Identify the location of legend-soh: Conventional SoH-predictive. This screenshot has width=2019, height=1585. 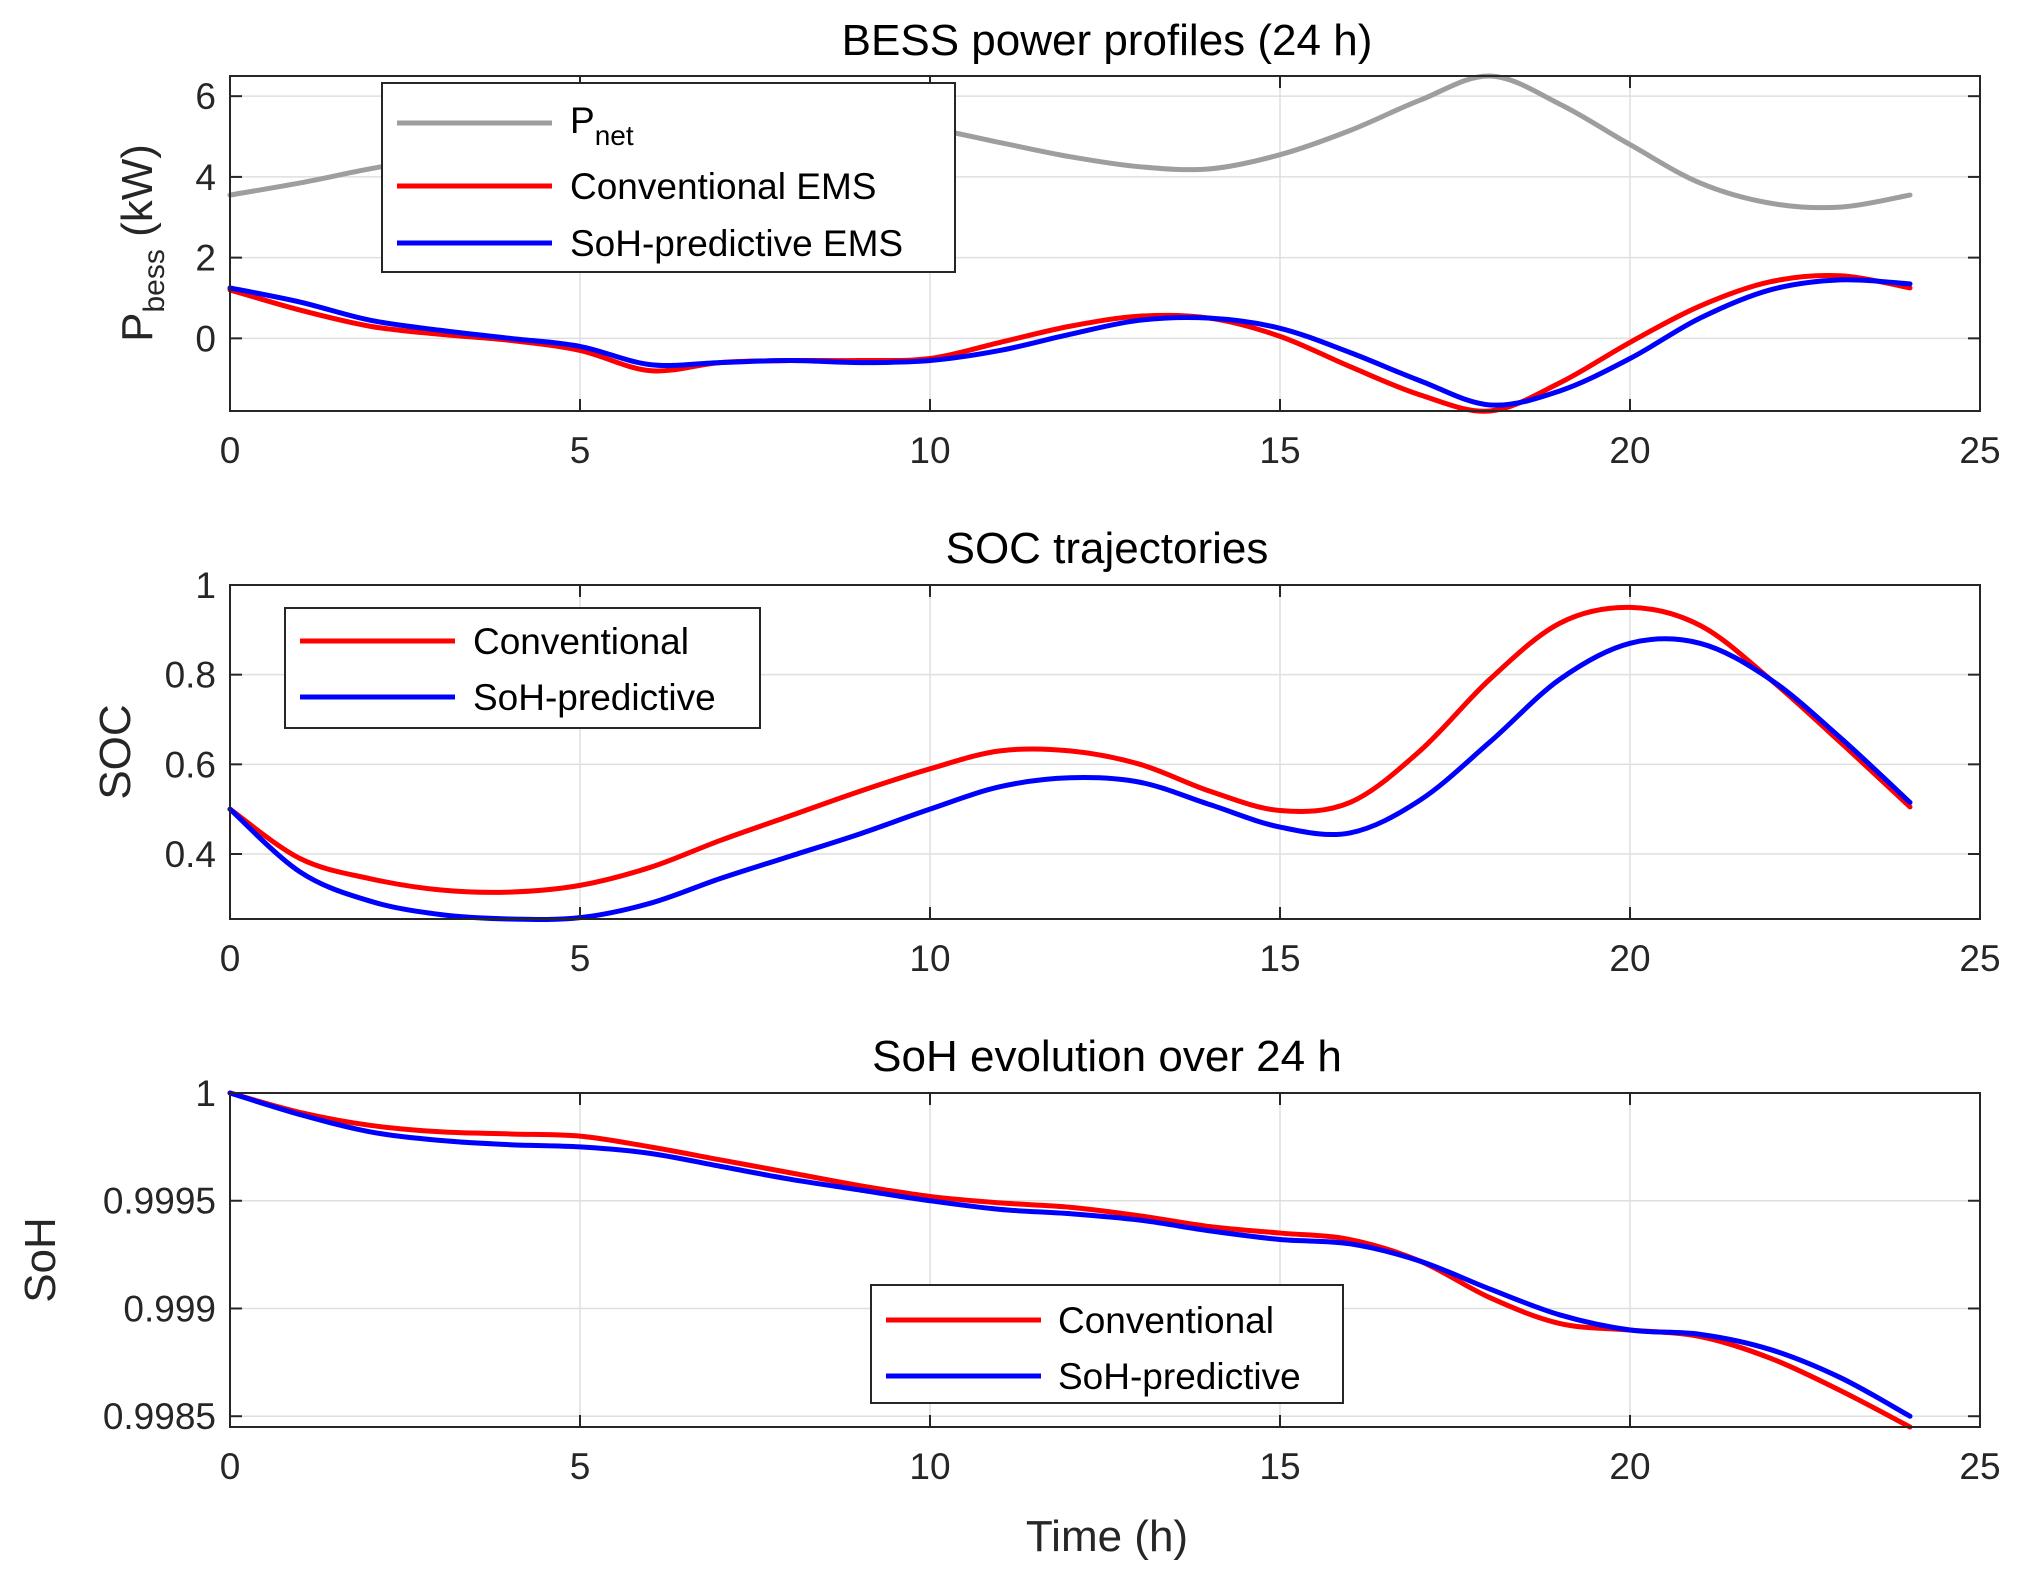
(1107, 1344).